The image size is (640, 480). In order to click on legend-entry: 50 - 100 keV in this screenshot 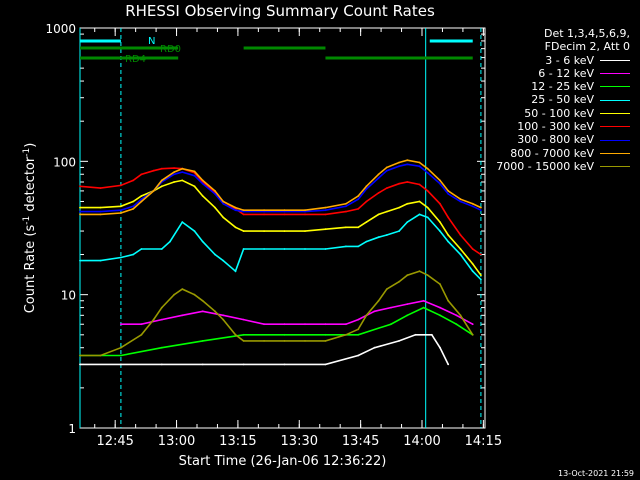, I will do `click(563, 113)`.